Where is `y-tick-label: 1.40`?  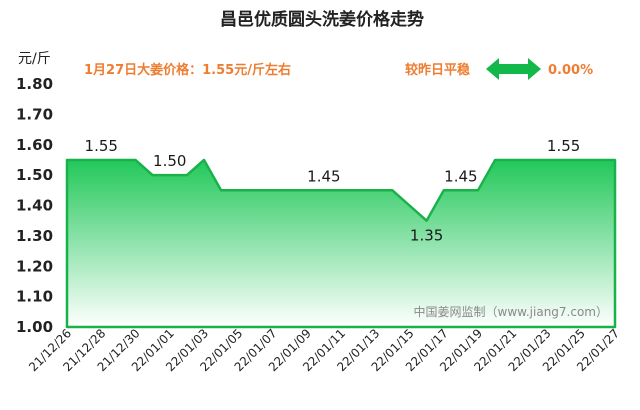
y-tick-label: 1.40 is located at coordinates (34, 206).